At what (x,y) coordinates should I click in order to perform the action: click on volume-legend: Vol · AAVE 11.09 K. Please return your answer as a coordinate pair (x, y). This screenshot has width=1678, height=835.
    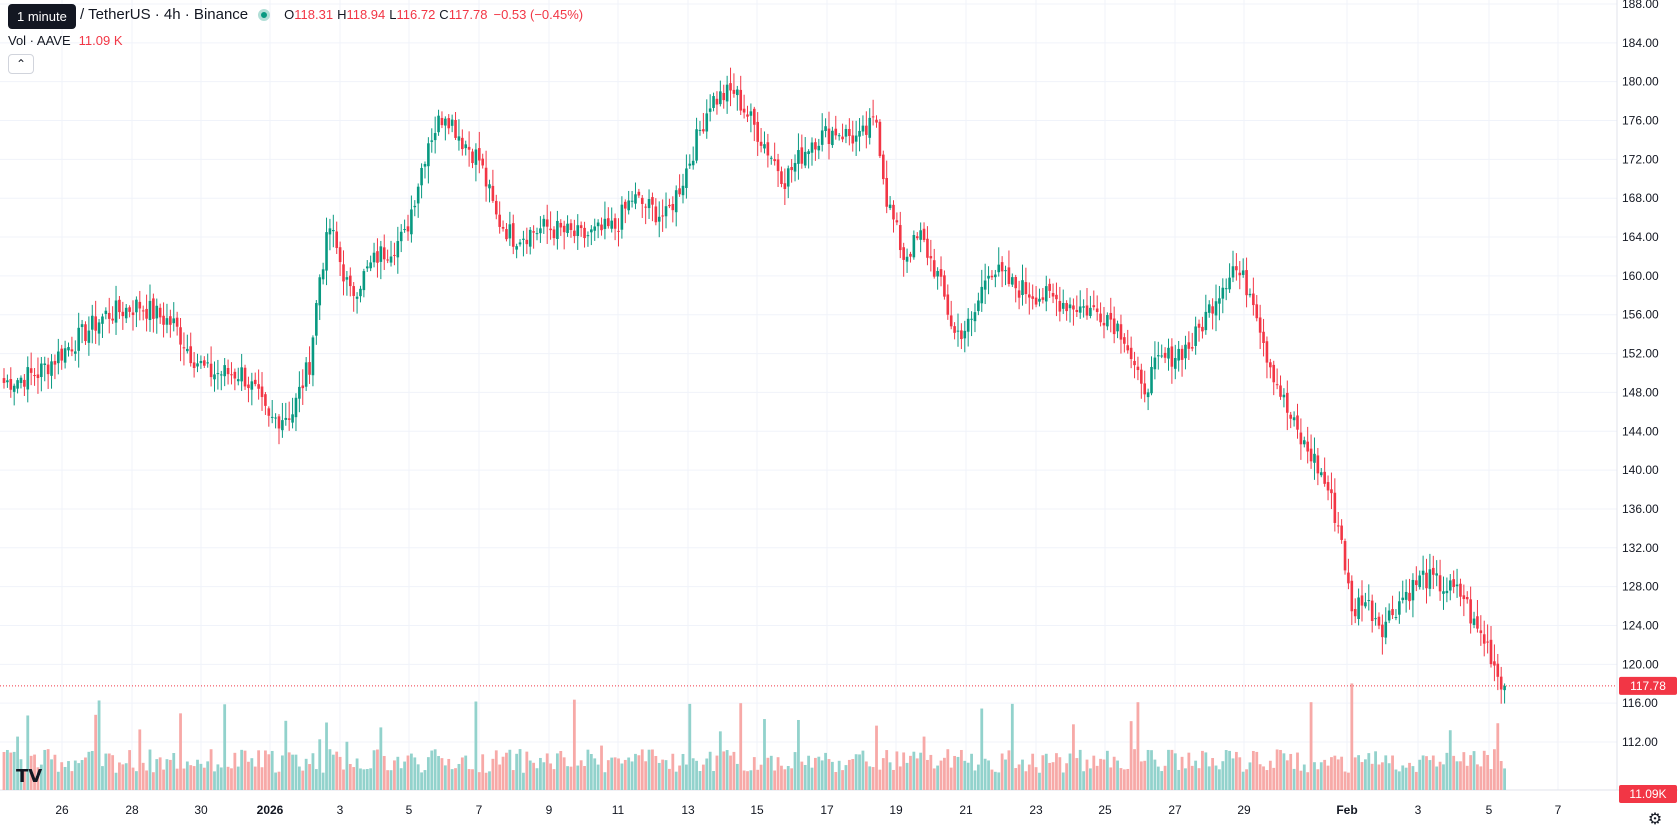
    Looking at the image, I should click on (65, 40).